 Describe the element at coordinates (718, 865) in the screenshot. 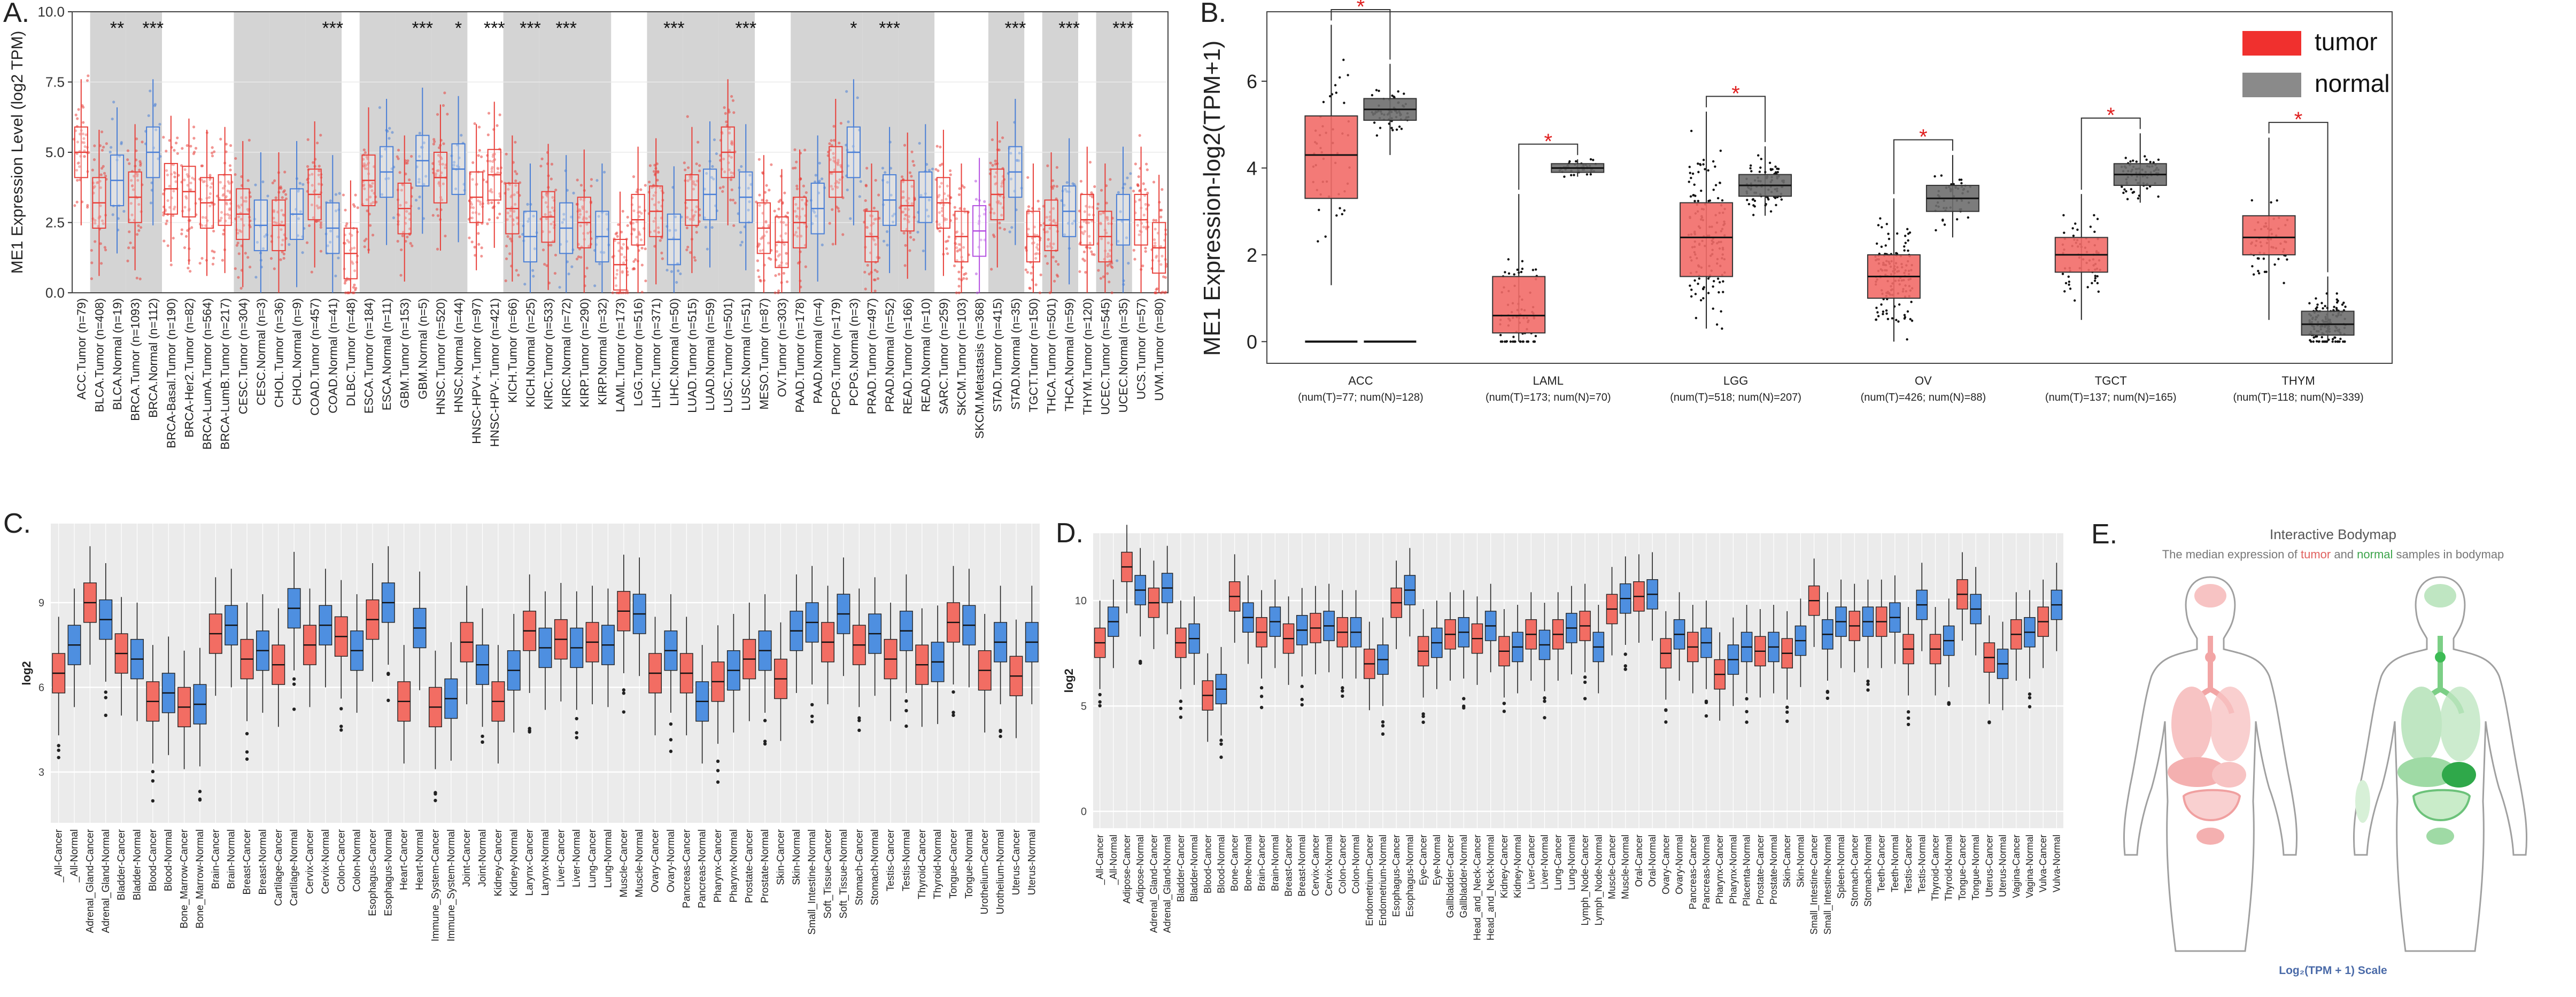

I see `xtick-label-C: Pharynx-Cancer` at that location.